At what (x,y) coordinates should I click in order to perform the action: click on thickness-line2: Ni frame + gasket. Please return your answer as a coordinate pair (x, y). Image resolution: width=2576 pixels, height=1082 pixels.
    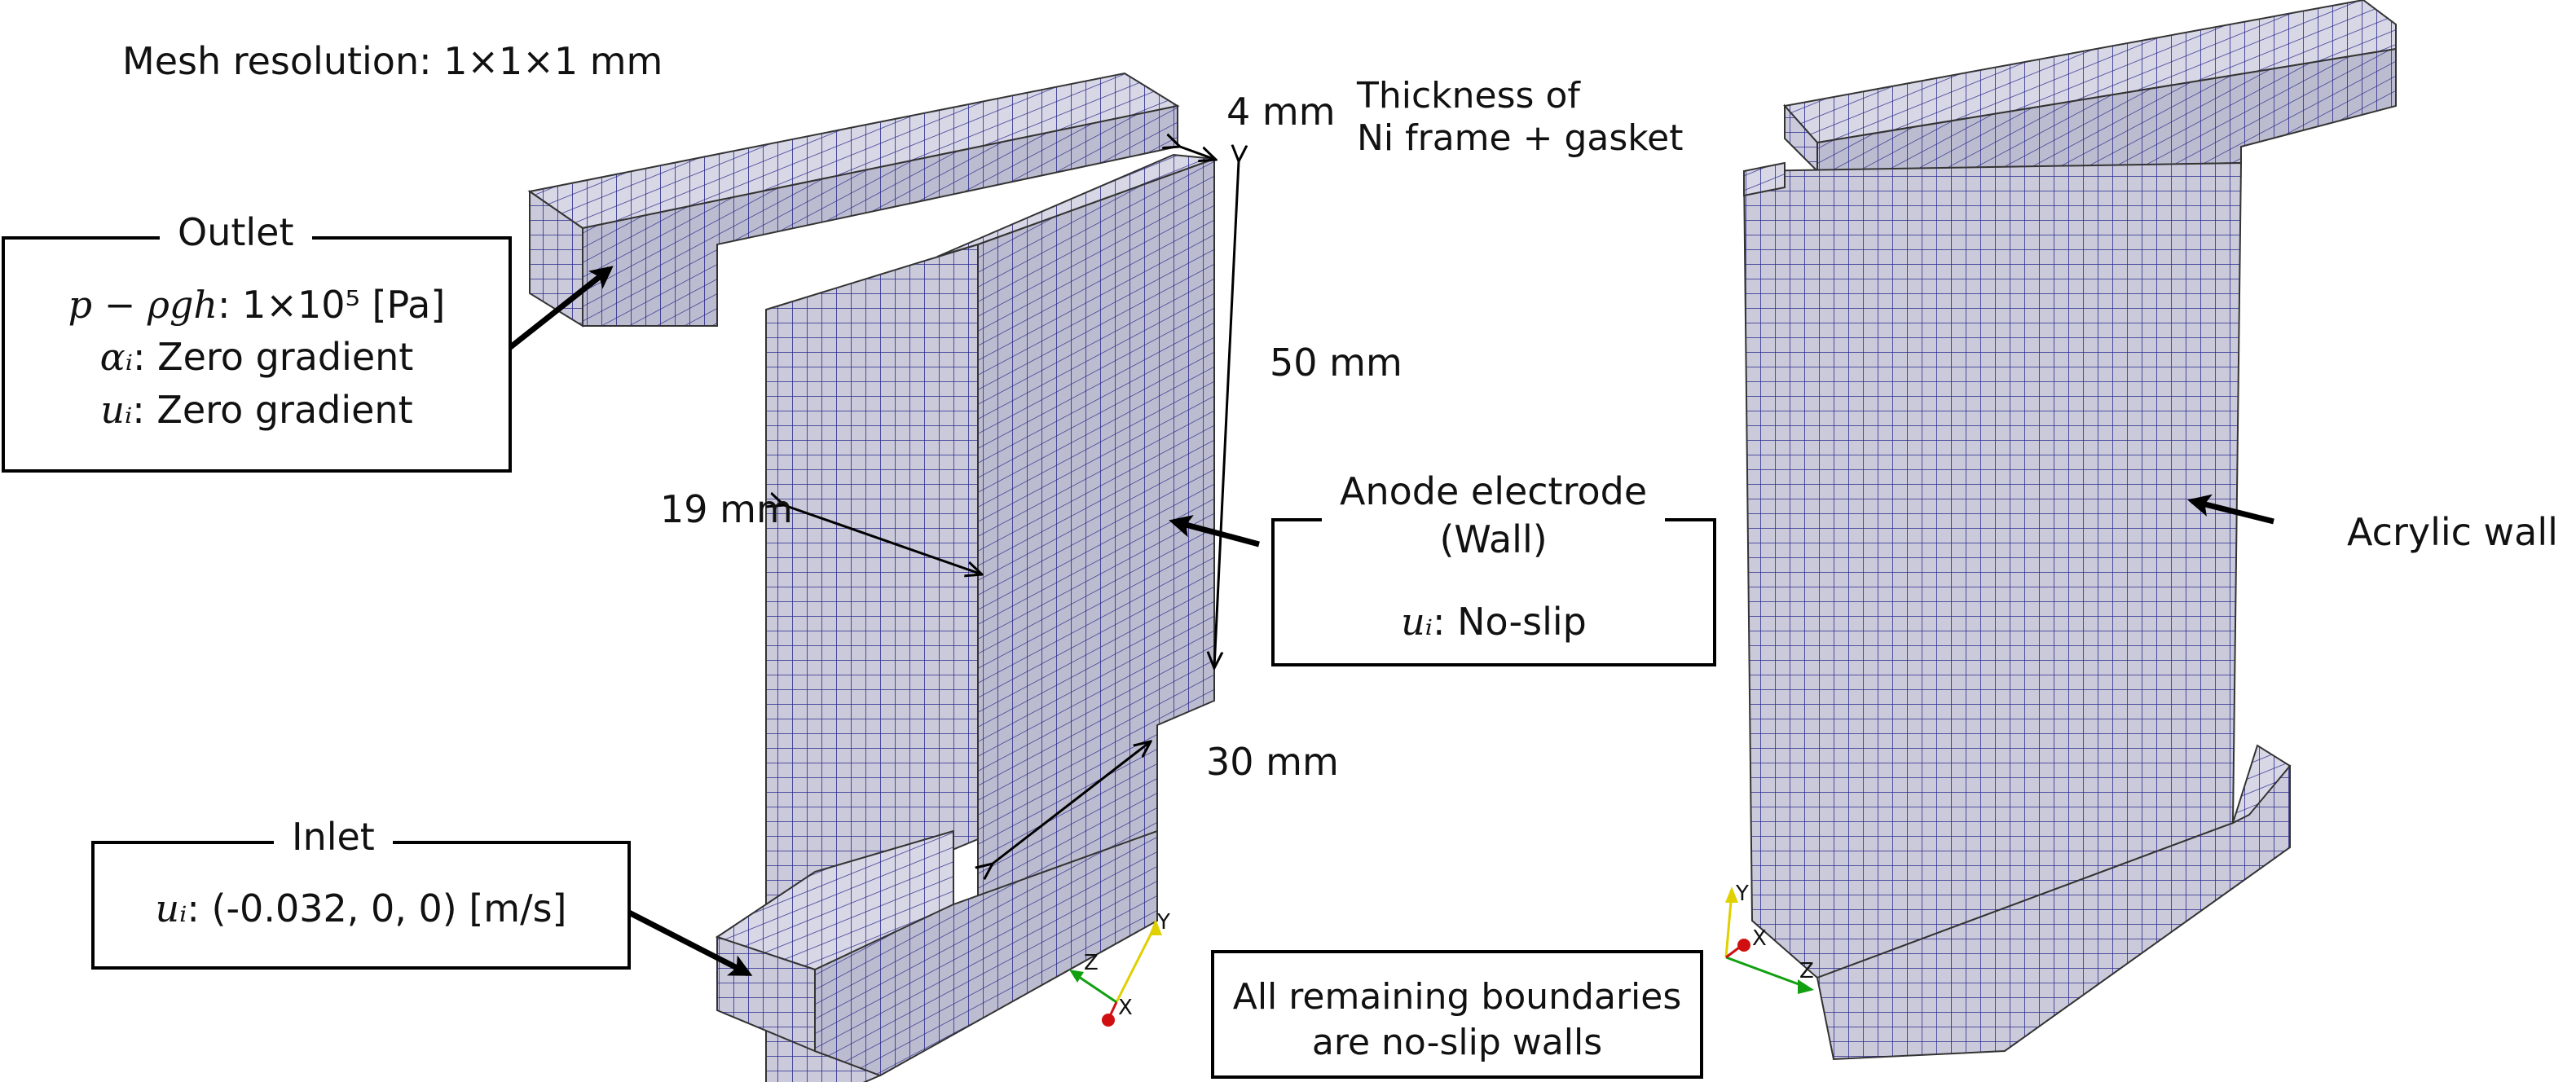
    Looking at the image, I should click on (1521, 138).